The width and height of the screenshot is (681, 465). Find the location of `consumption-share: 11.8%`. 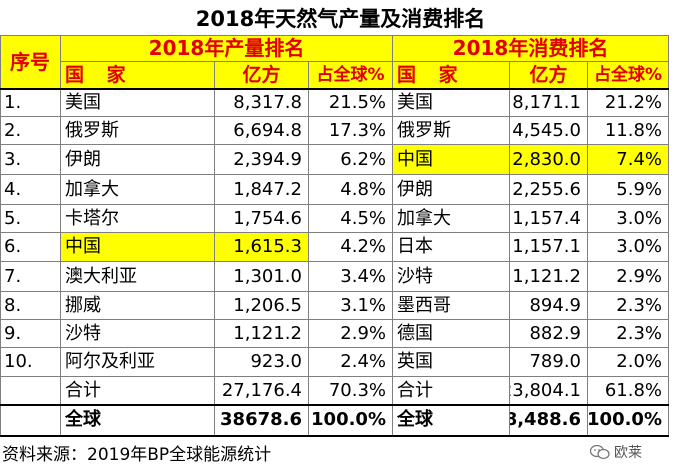

consumption-share: 11.8% is located at coordinates (628, 131).